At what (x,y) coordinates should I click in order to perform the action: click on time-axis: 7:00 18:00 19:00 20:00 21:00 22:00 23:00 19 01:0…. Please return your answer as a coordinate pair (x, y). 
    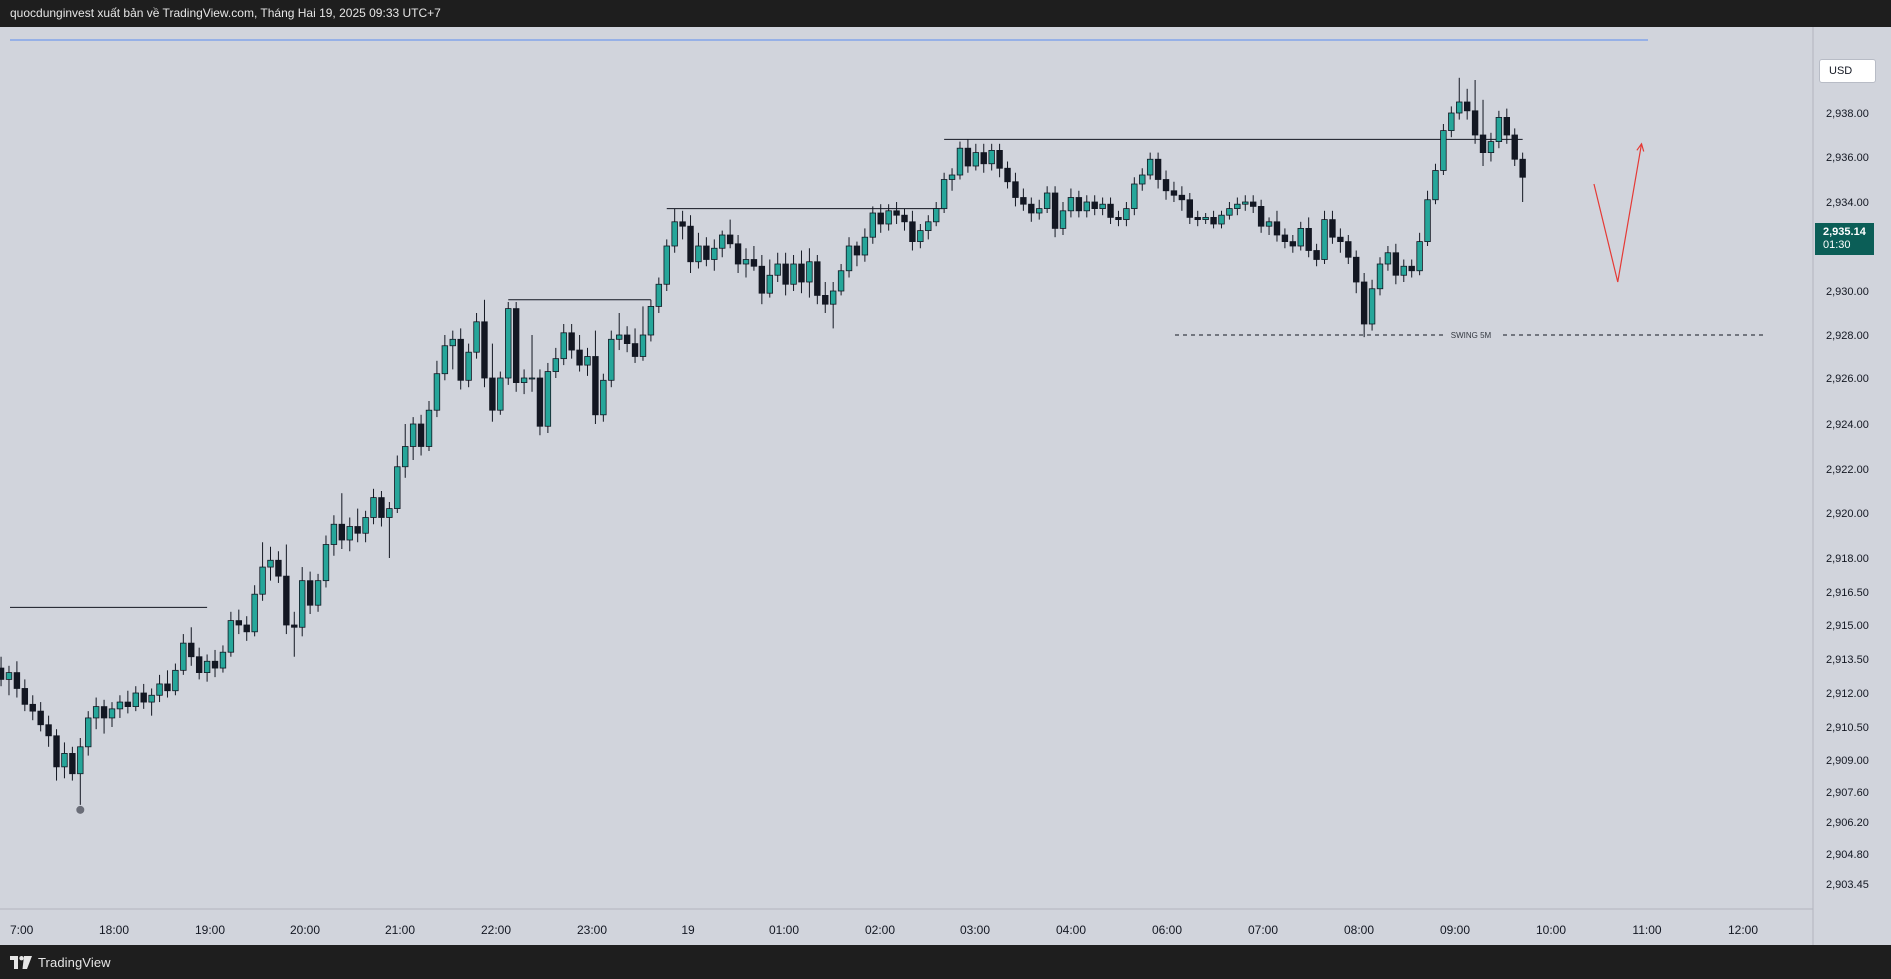
    Looking at the image, I should click on (884, 930).